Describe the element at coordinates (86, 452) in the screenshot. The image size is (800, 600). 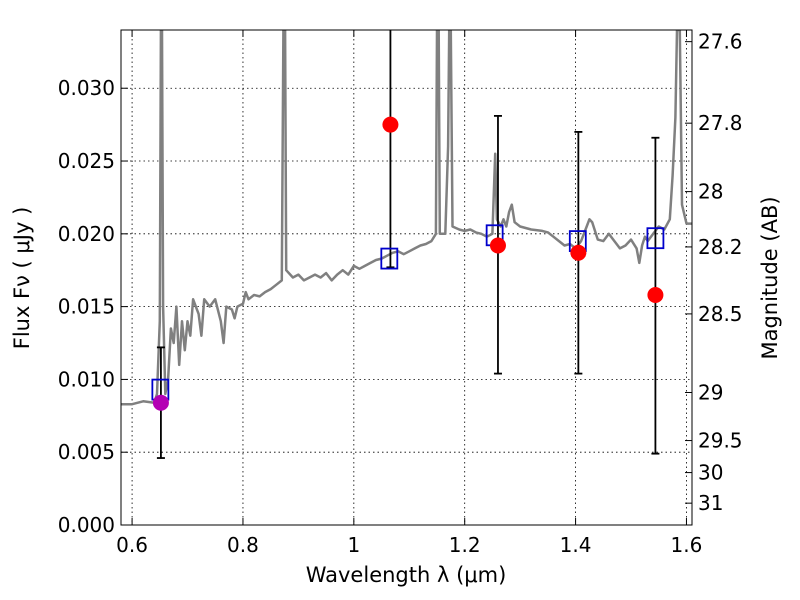
I see `y-tick-label: 0.005` at that location.